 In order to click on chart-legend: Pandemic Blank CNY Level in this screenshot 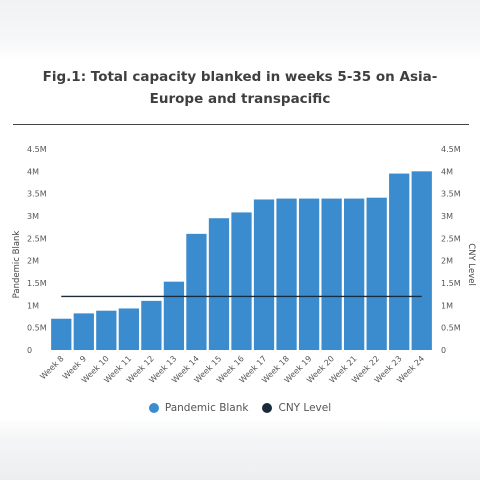, I will do `click(240, 408)`.